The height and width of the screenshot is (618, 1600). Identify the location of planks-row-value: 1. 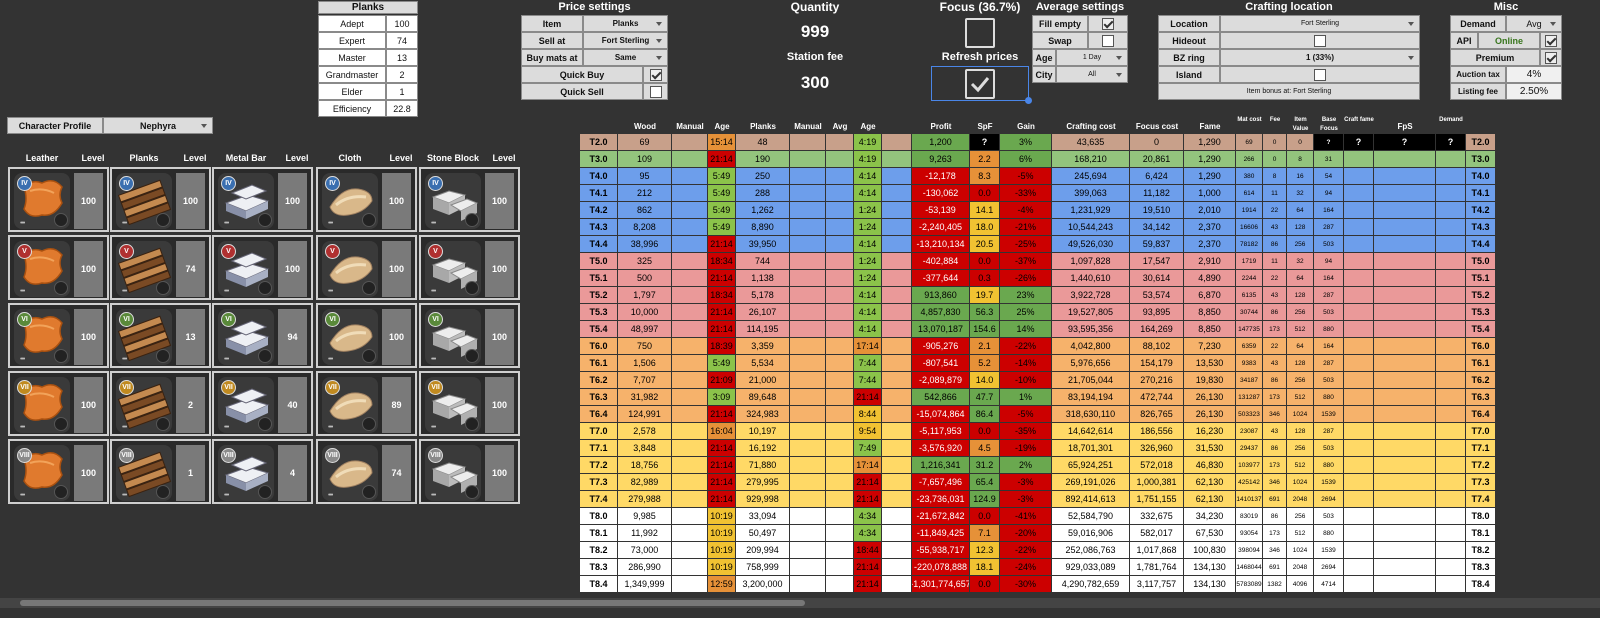
(402, 91).